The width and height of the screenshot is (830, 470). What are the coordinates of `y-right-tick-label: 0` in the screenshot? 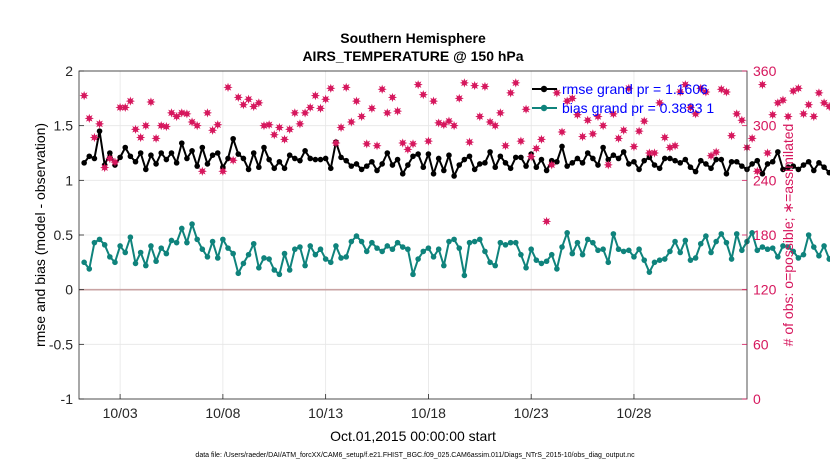 It's located at (757, 399).